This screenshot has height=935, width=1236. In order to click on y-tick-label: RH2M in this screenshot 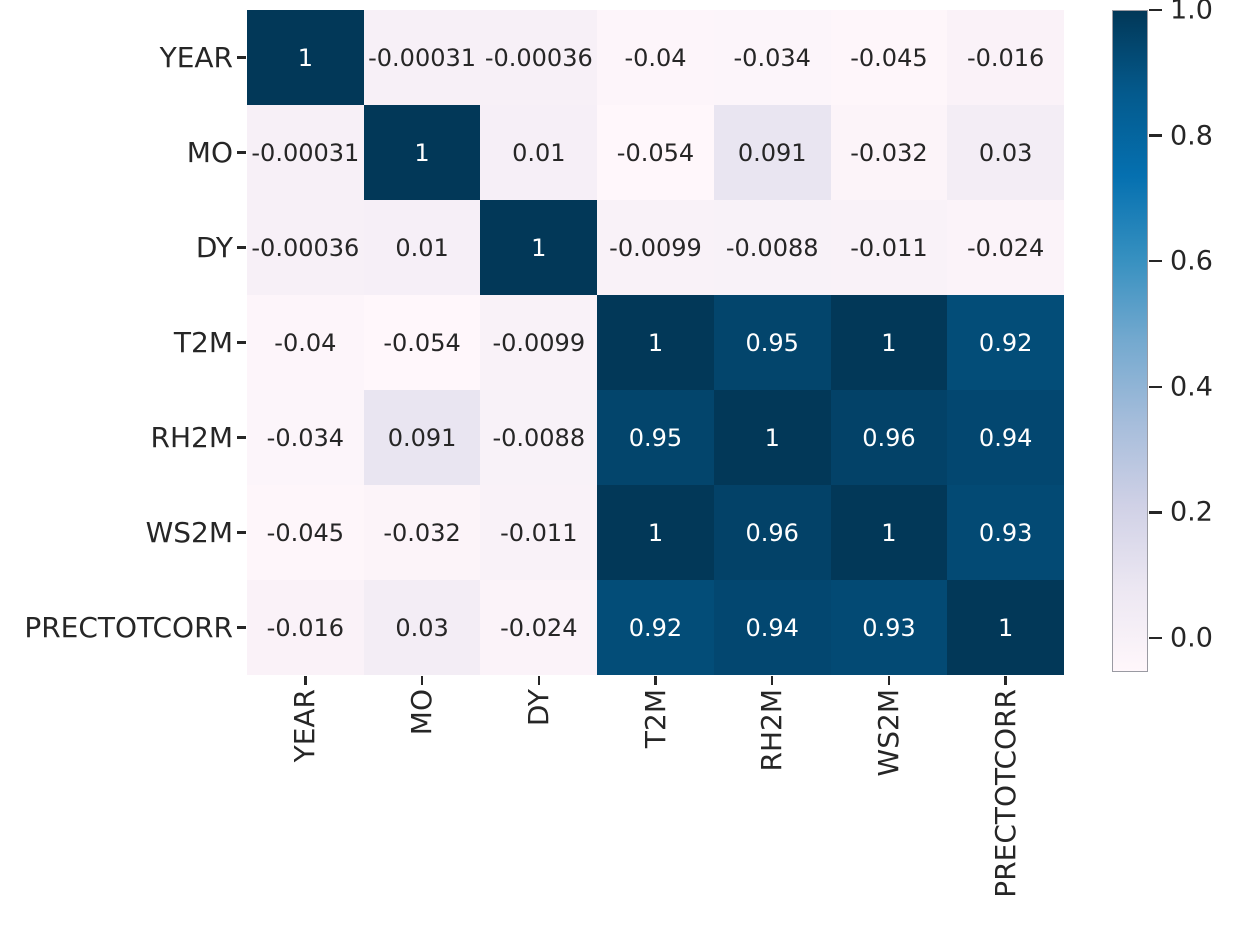, I will do `click(191, 437)`.